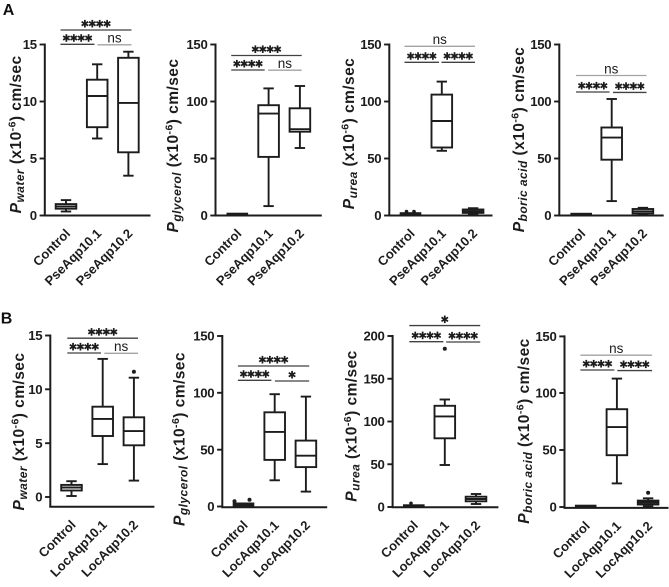  Describe the element at coordinates (9, 10) in the screenshot. I see `svg-text: A` at that location.